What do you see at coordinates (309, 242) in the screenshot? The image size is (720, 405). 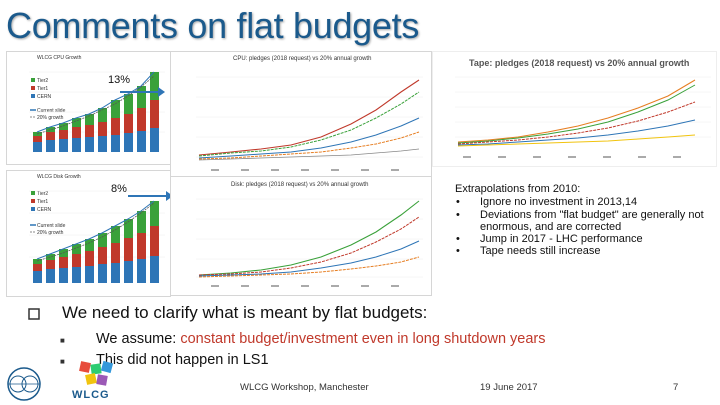 I see `disk-pledges-plot` at bounding box center [309, 242].